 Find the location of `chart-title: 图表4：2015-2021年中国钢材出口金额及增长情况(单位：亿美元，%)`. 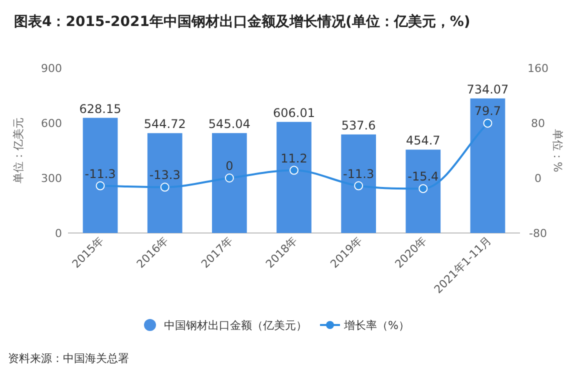

chart-title: 图表4：2015-2021年中国钢材出口金额及增长情况(单位：亿美元，%) is located at coordinates (242, 21).